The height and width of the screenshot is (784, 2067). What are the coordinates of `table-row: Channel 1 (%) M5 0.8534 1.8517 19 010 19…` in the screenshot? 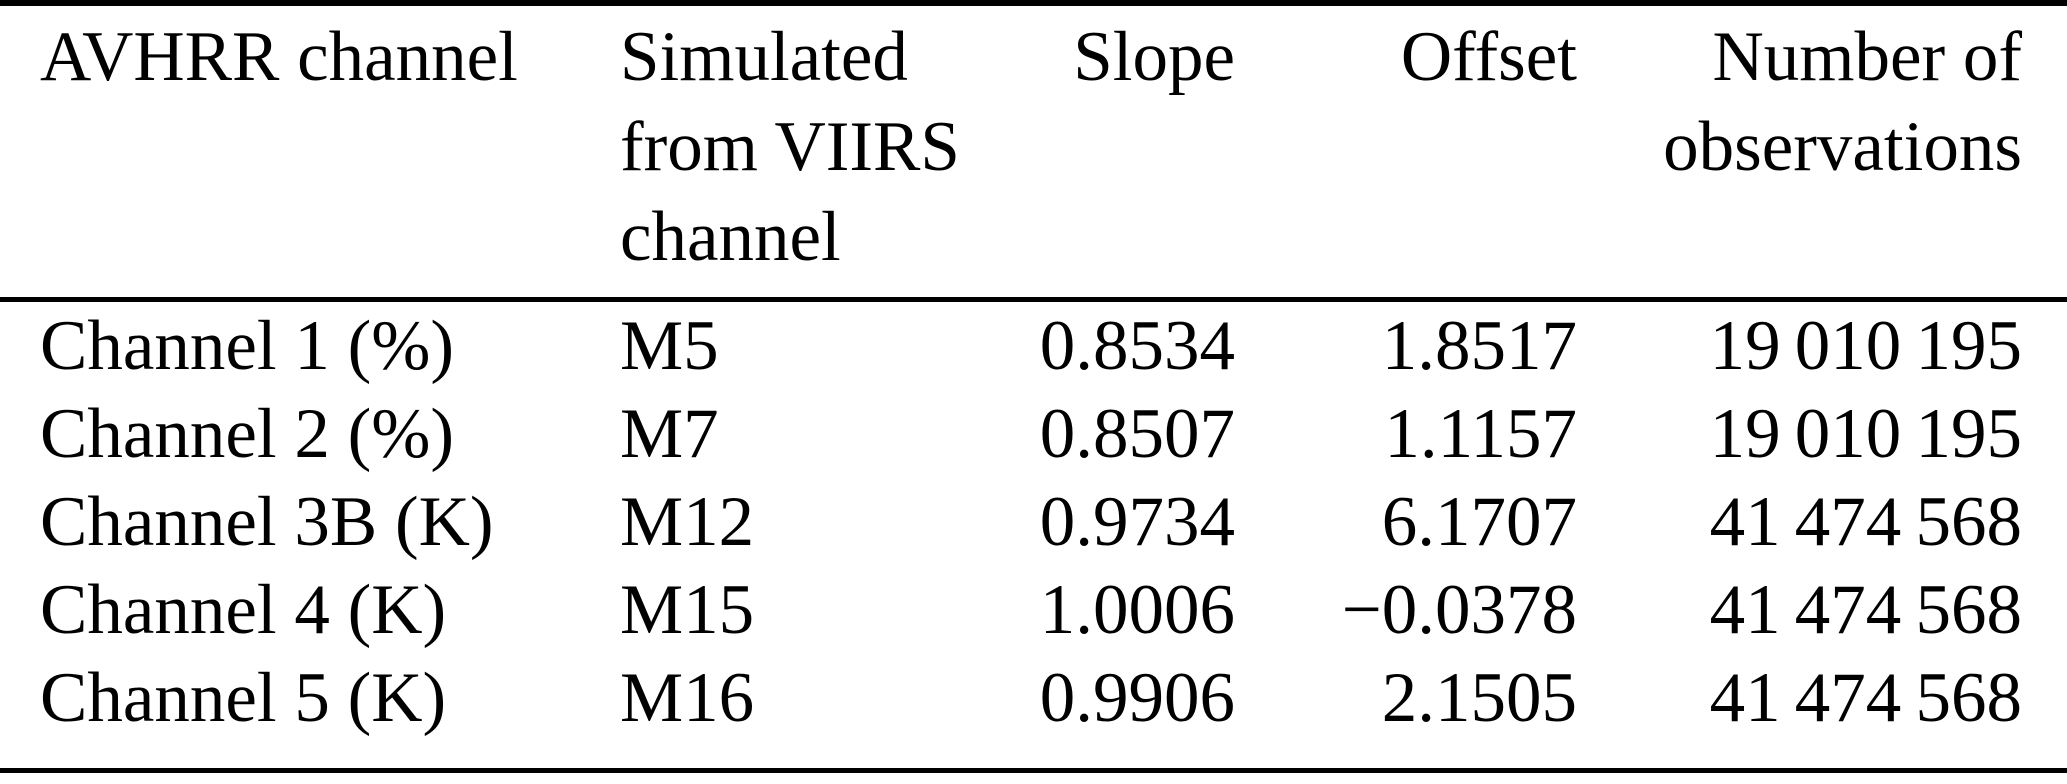 It's located at (1033, 344).